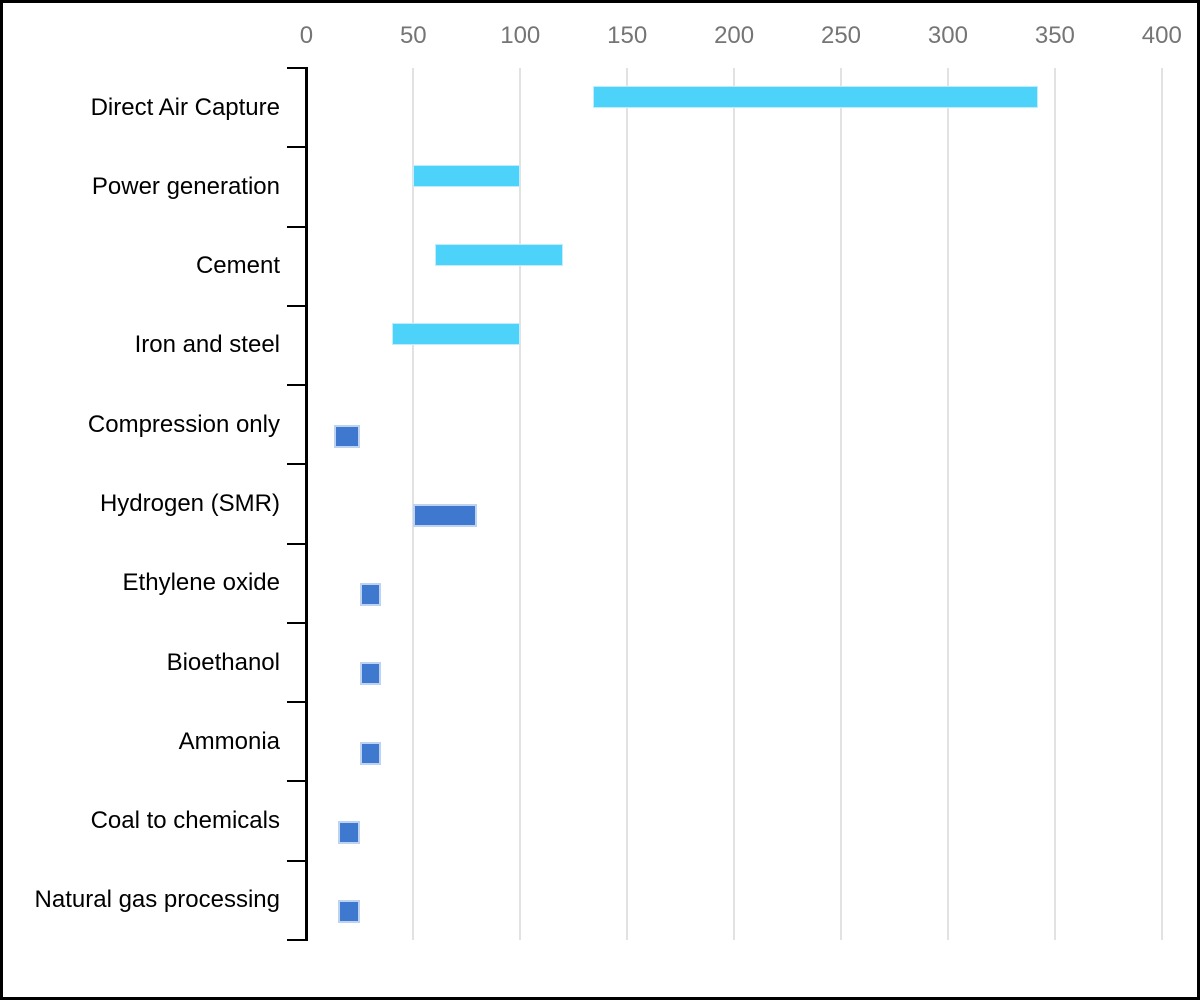 The height and width of the screenshot is (1000, 1200). Describe the element at coordinates (370, 753) in the screenshot. I see `bar-ammonia` at that location.